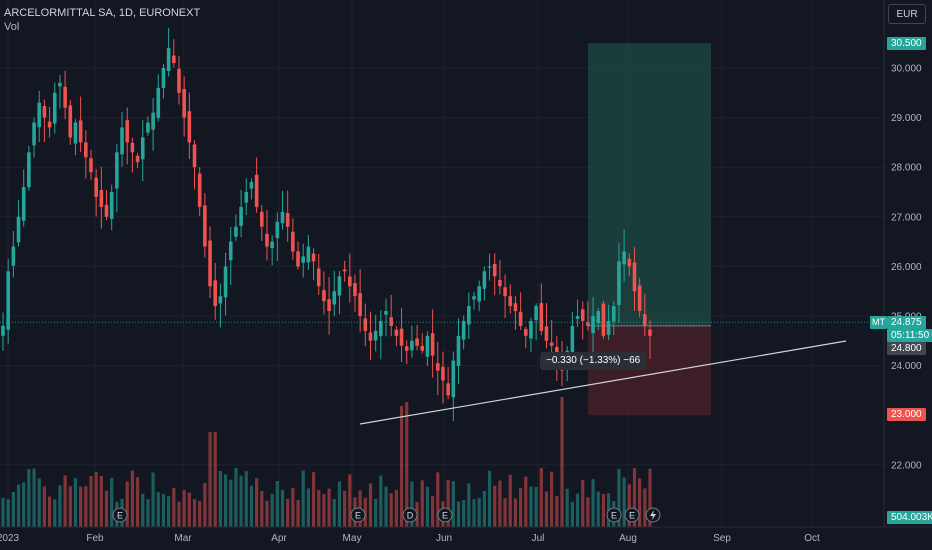 The width and height of the screenshot is (932, 550). What do you see at coordinates (649, 229) in the screenshot?
I see `long-position-tool` at bounding box center [649, 229].